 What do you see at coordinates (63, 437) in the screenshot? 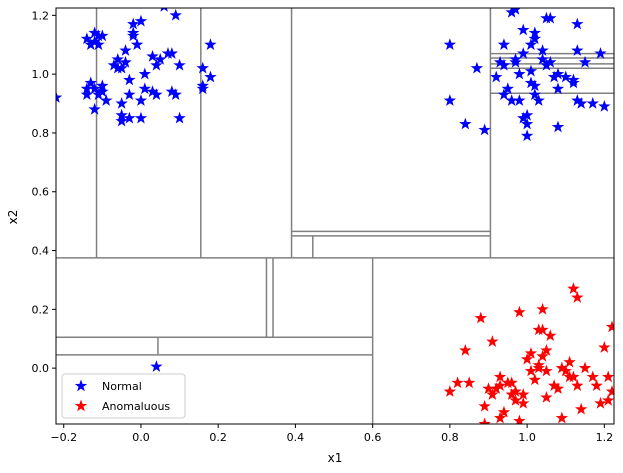
I see `x-tick-label: −0.2` at bounding box center [63, 437].